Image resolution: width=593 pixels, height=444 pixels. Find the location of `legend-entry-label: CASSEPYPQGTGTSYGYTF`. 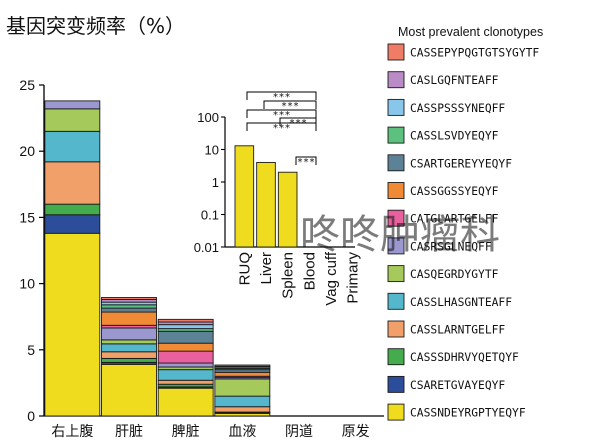

legend-entry-label: CASSEPYPQGTGTSYGYTF is located at coordinates (474, 53).